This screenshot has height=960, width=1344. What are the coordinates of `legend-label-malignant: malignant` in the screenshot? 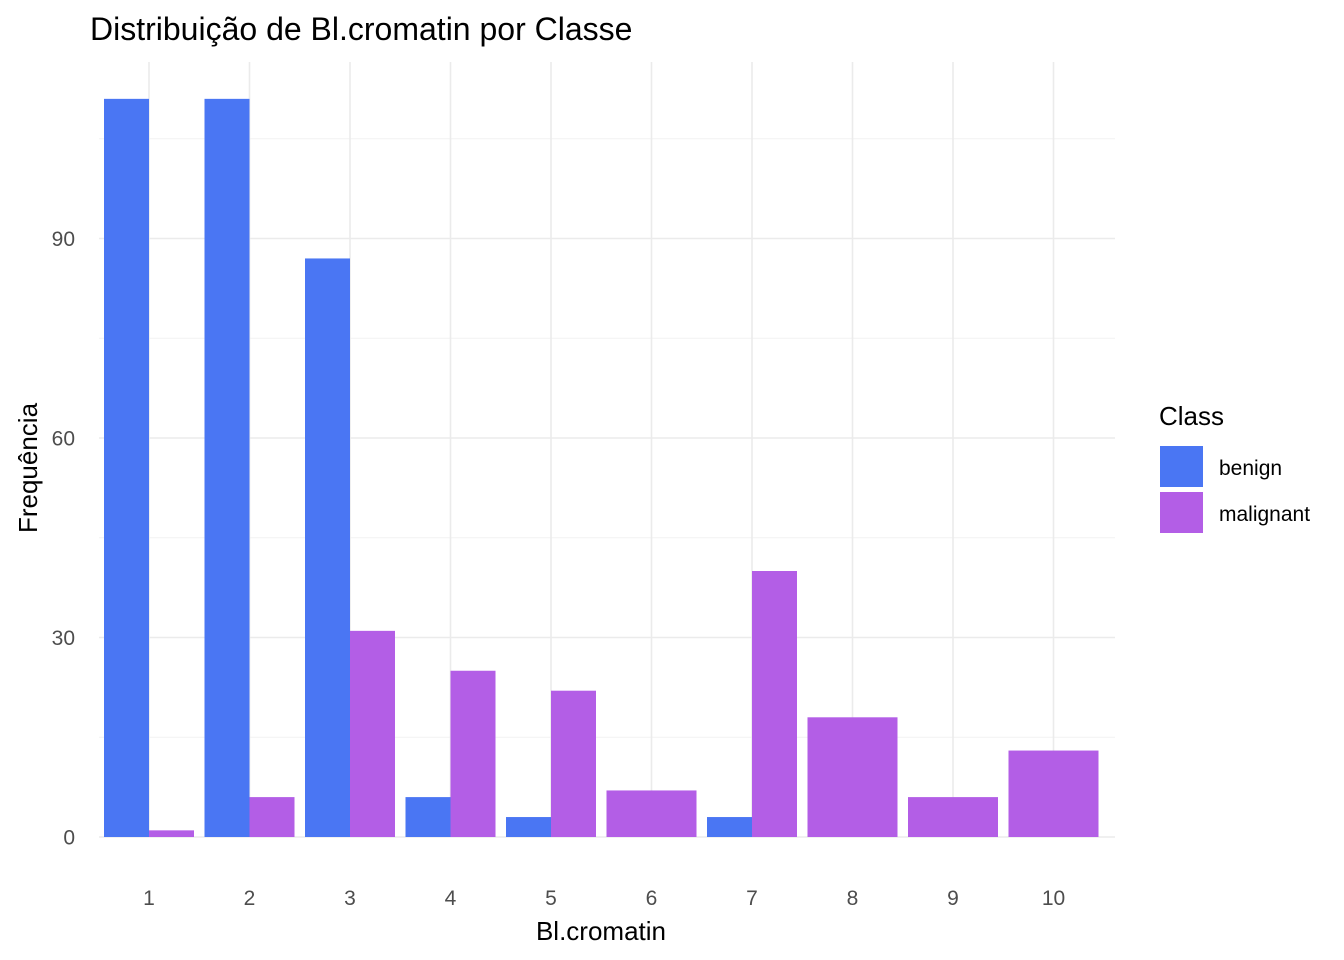 It's located at (1264, 514).